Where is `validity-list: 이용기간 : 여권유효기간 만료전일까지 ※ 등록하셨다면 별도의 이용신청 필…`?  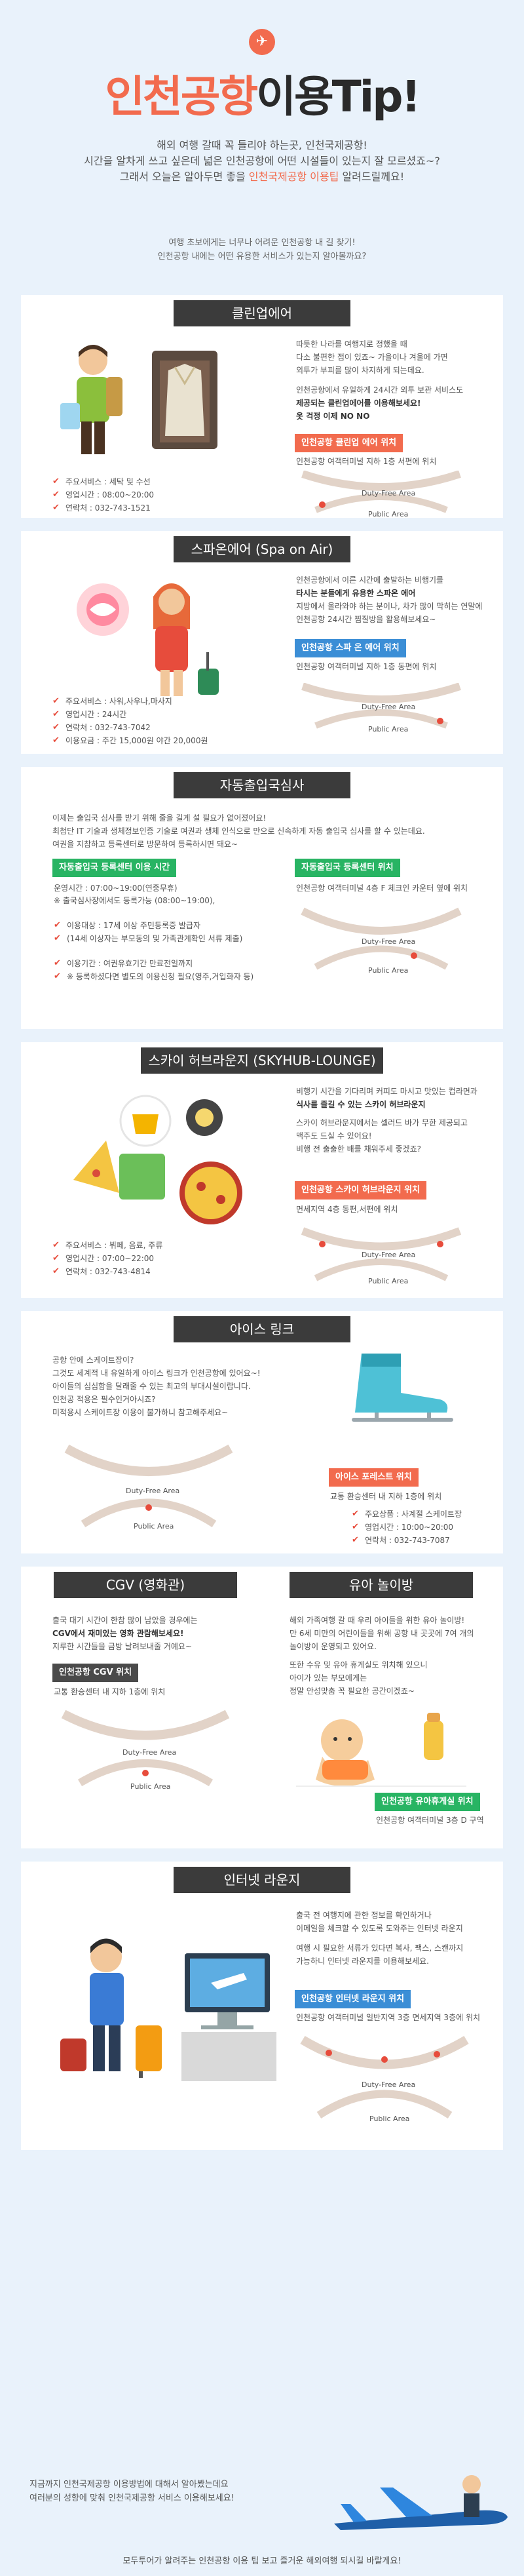
validity-list: 이용기간 : 여권유효기간 만료전일까지 ※ 등록하셨다면 별도의 이용신청 필… is located at coordinates (162, 970).